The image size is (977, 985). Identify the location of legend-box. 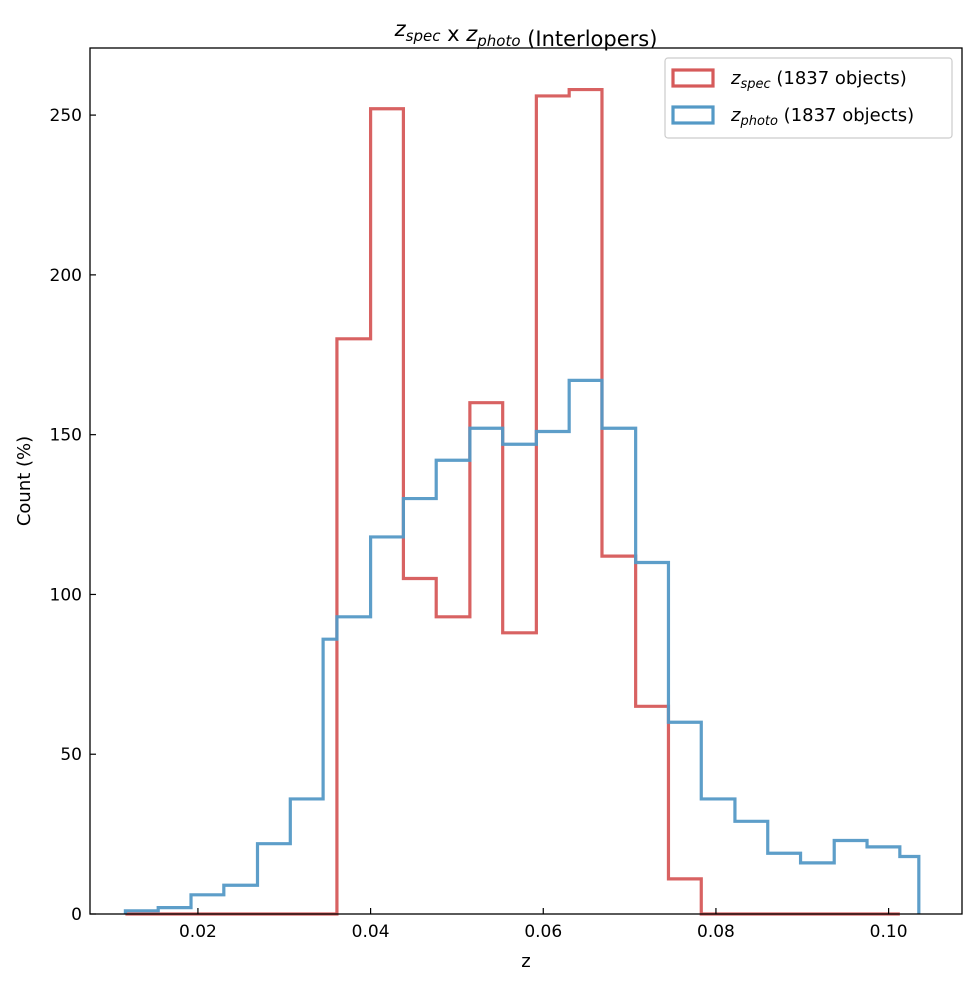
(808, 98).